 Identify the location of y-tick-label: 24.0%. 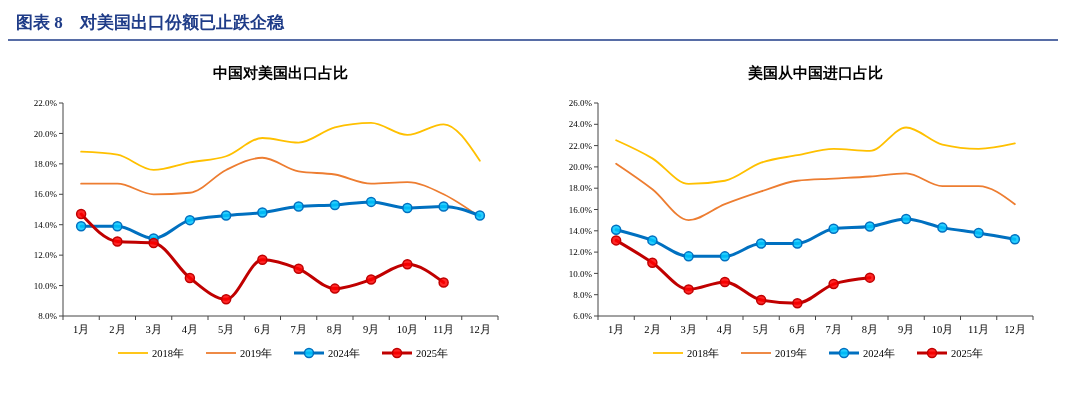
(580, 124).